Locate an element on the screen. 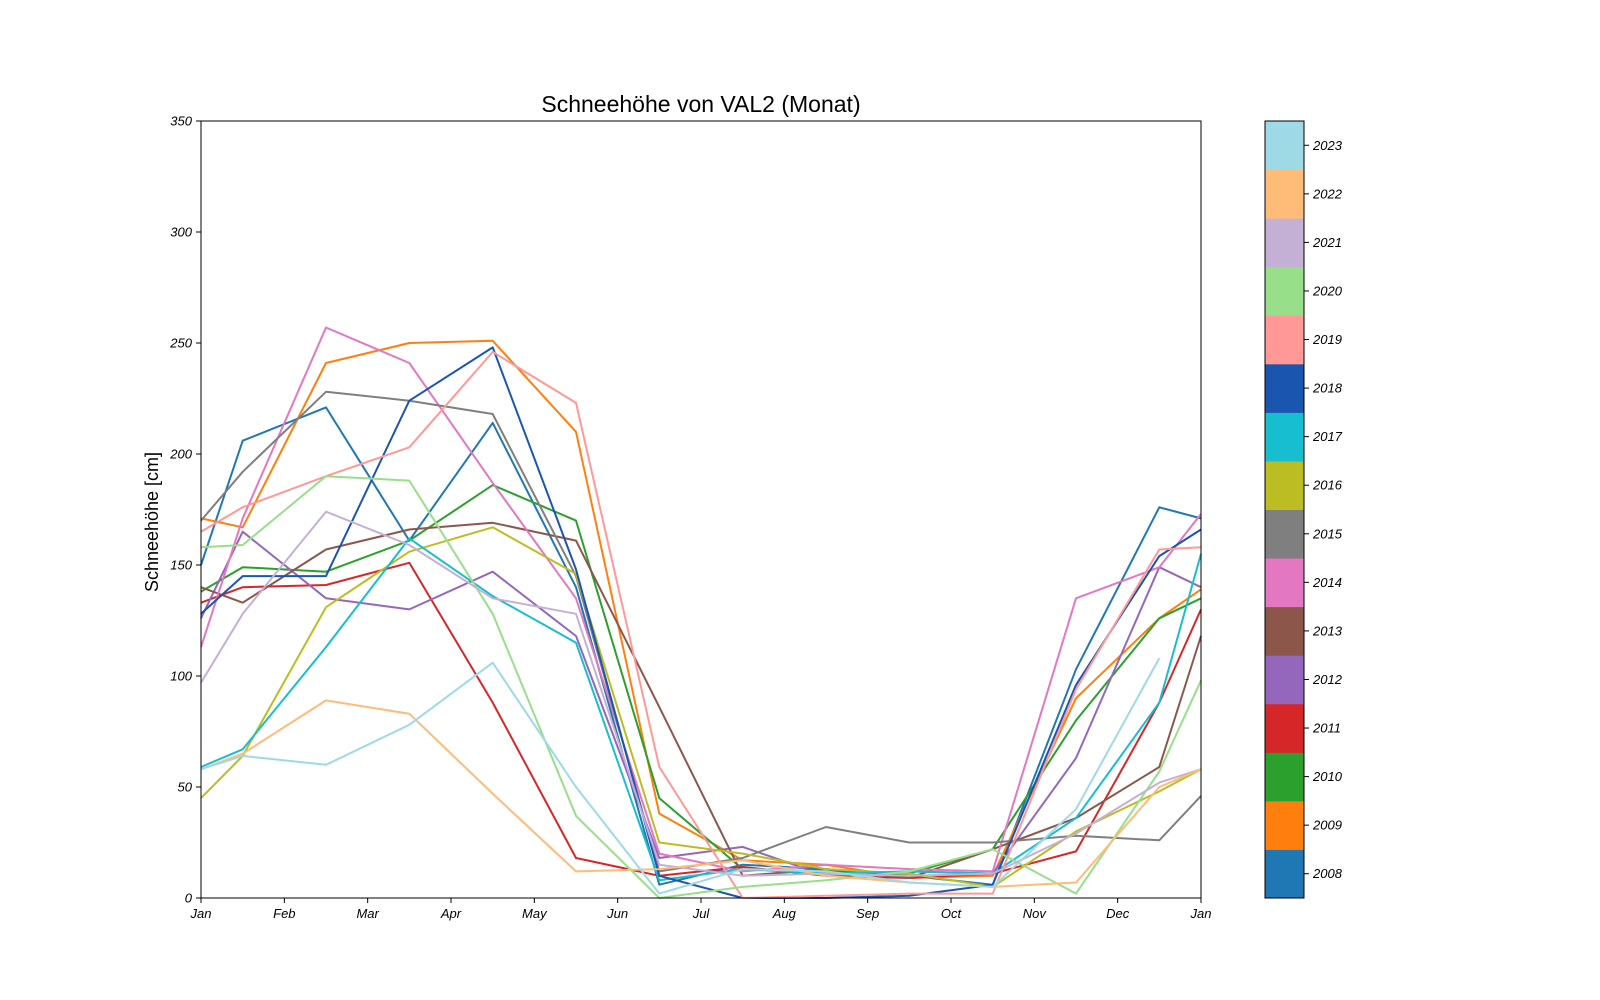  x-tick-label: Apr is located at coordinates (451, 913).